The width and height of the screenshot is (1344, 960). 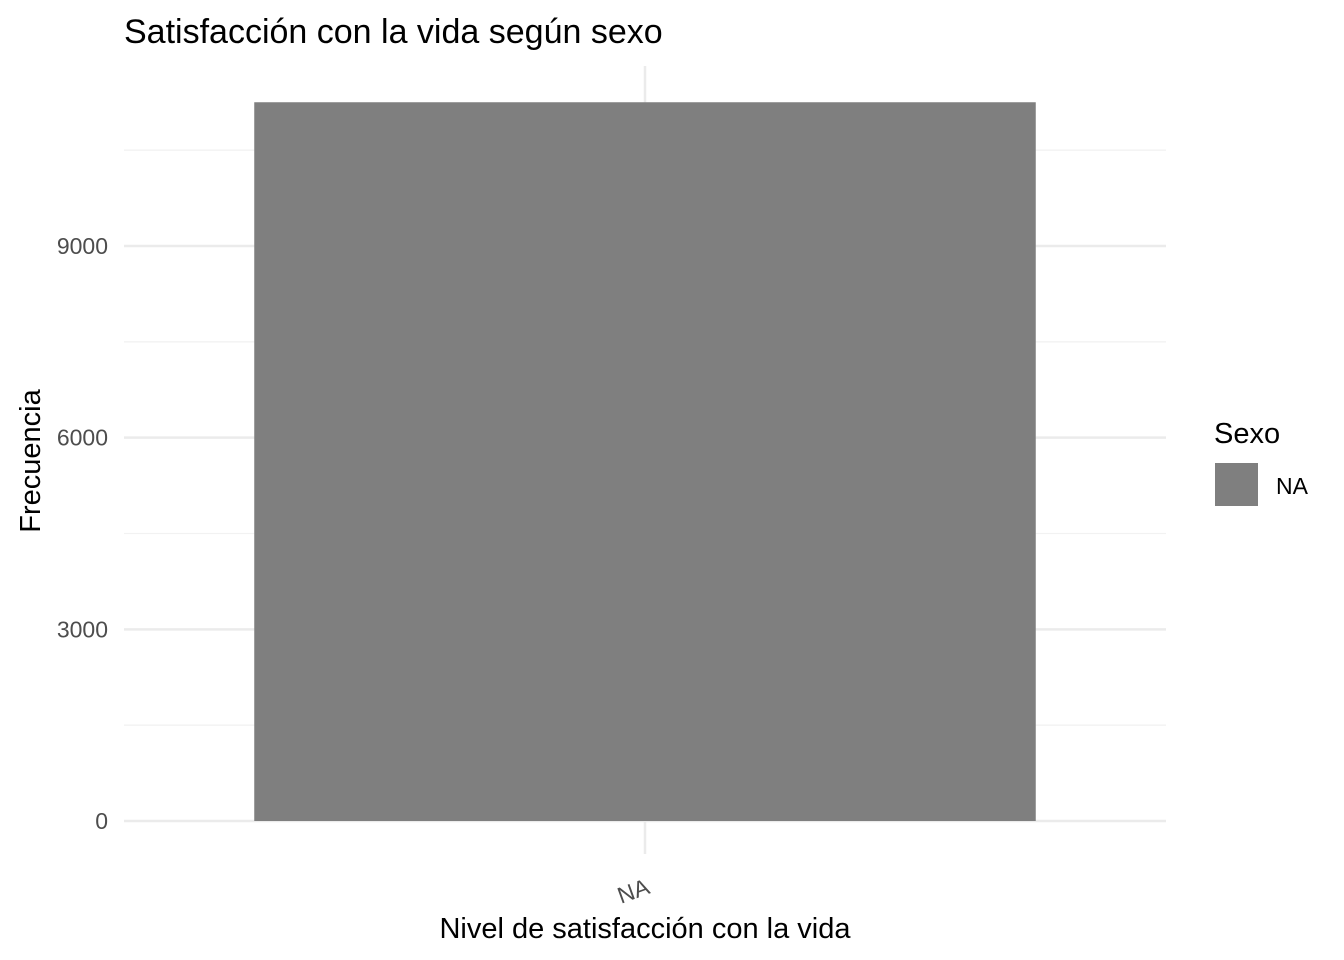 I want to click on legend-label-na: NA, so click(x=1292, y=486).